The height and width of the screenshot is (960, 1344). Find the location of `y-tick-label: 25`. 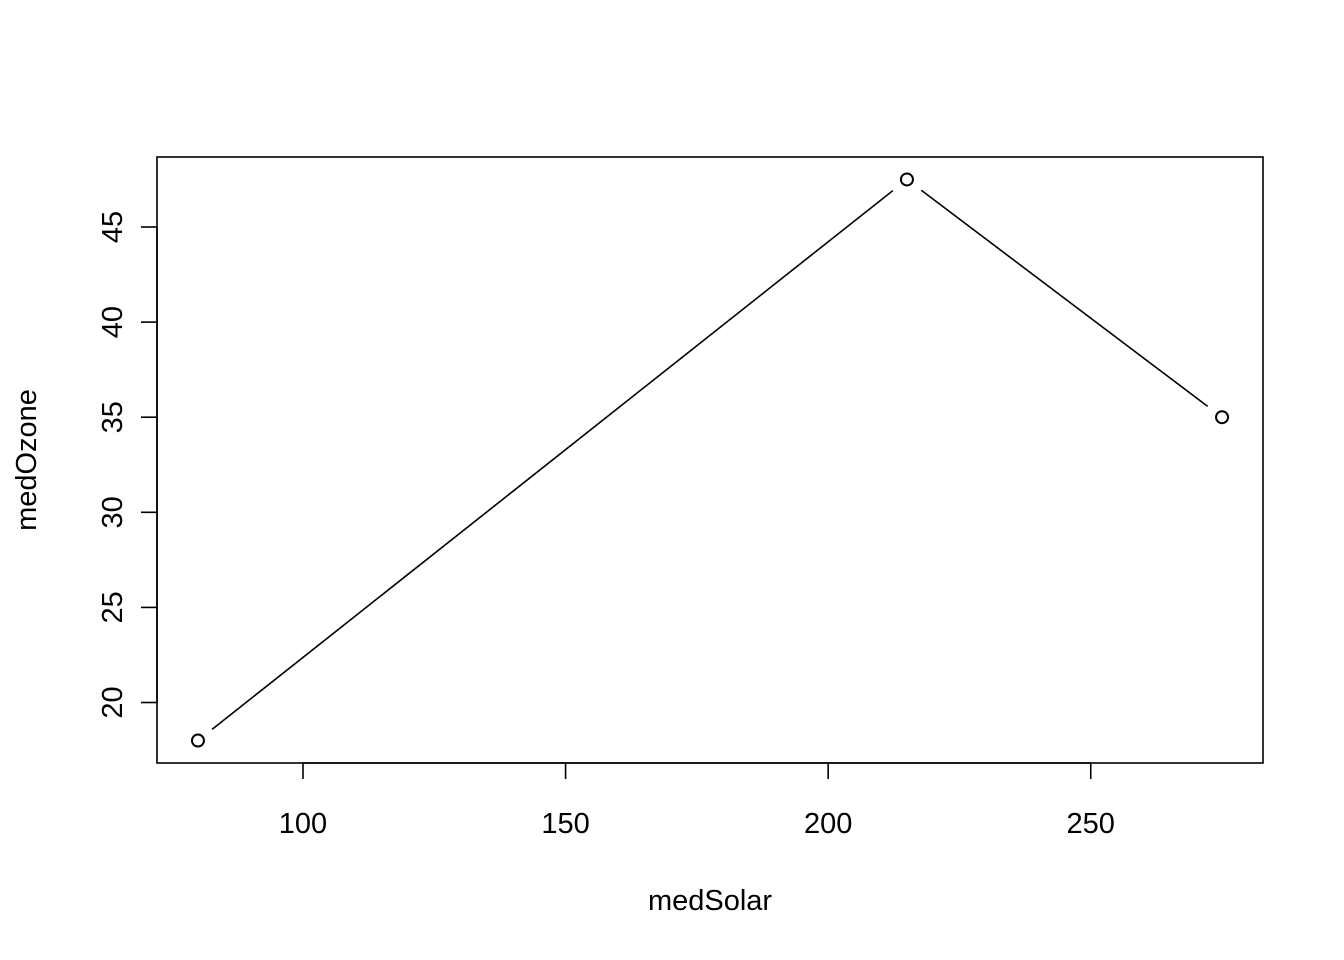

y-tick-label: 25 is located at coordinates (113, 607).